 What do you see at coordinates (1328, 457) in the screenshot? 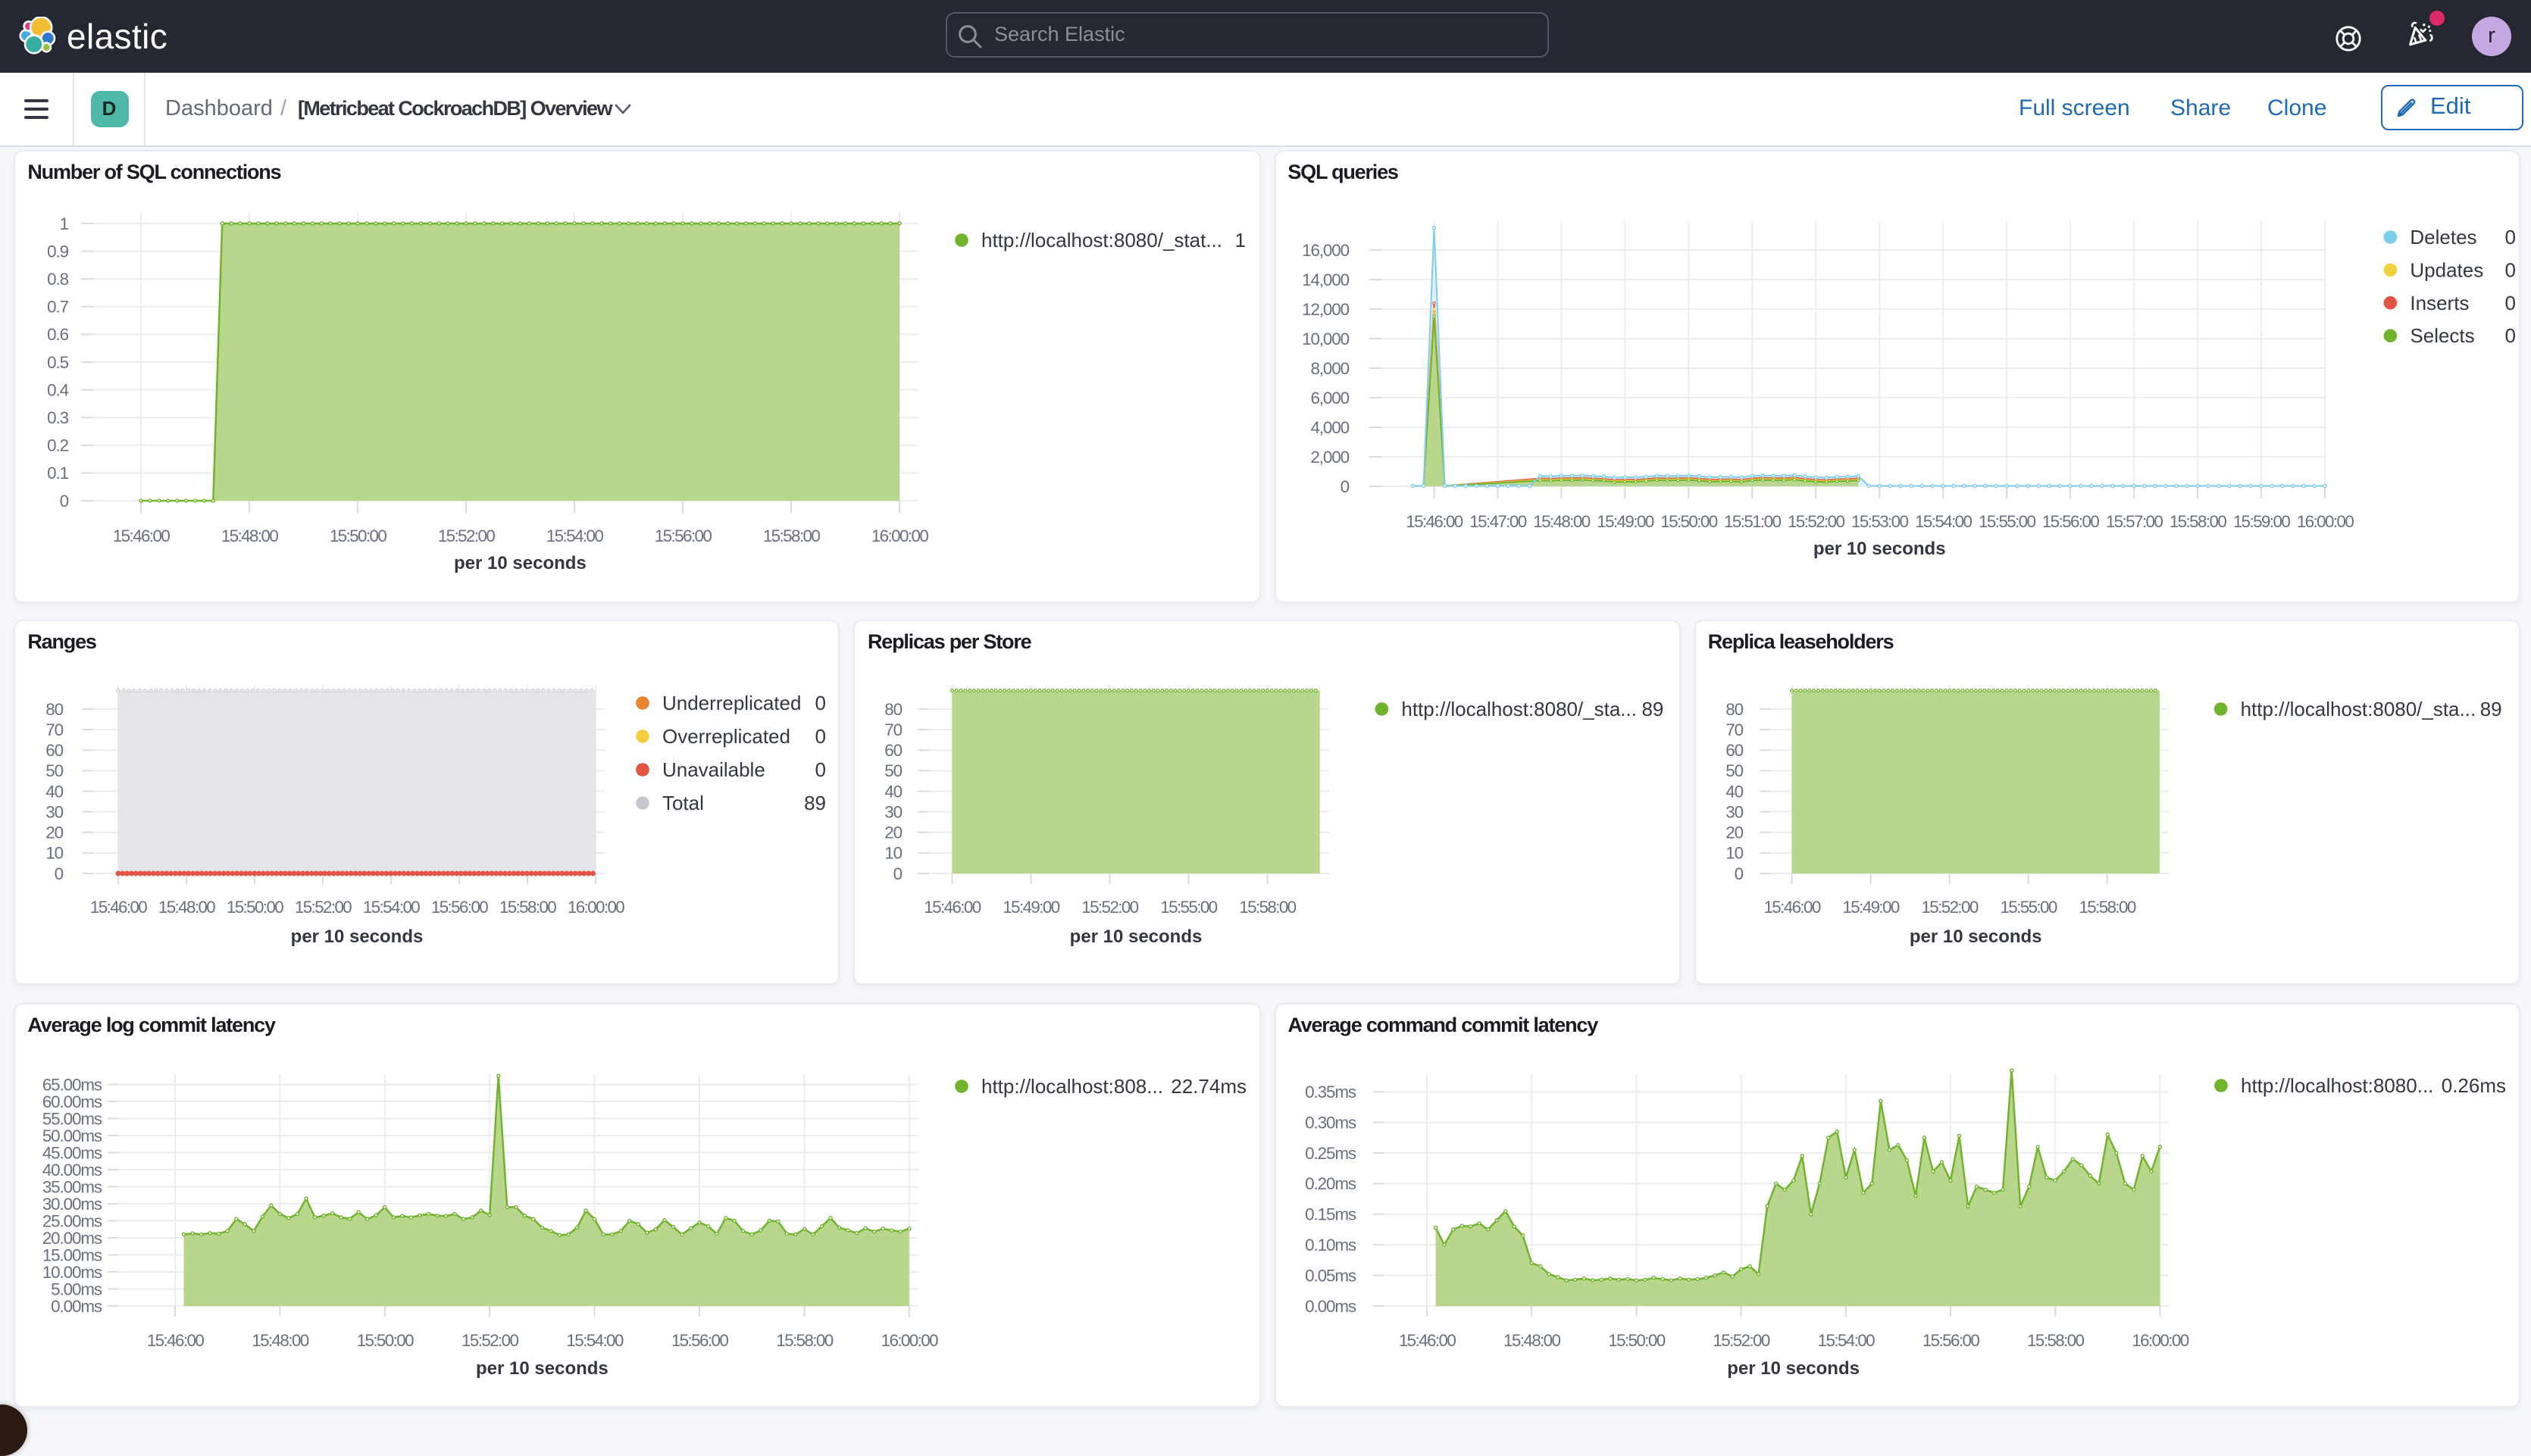
I see `svg-text: 2,000` at bounding box center [1328, 457].